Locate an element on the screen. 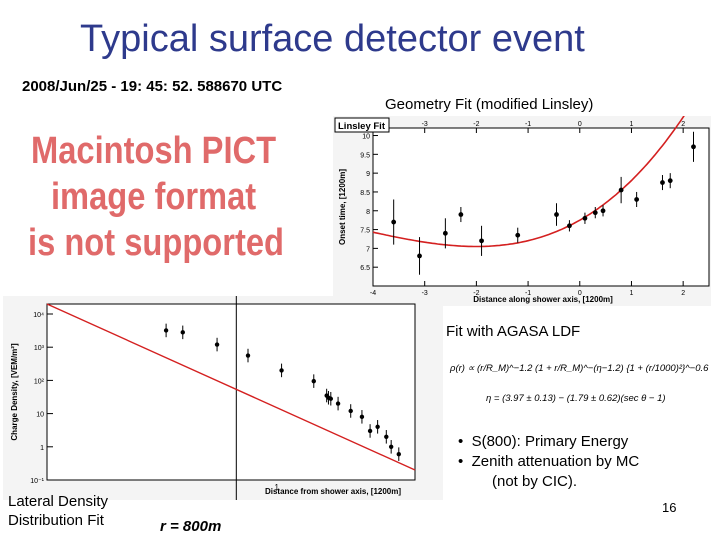 The height and width of the screenshot is (540, 720). bullet-item: • Zenith attenuation by MC is located at coordinates (549, 461).